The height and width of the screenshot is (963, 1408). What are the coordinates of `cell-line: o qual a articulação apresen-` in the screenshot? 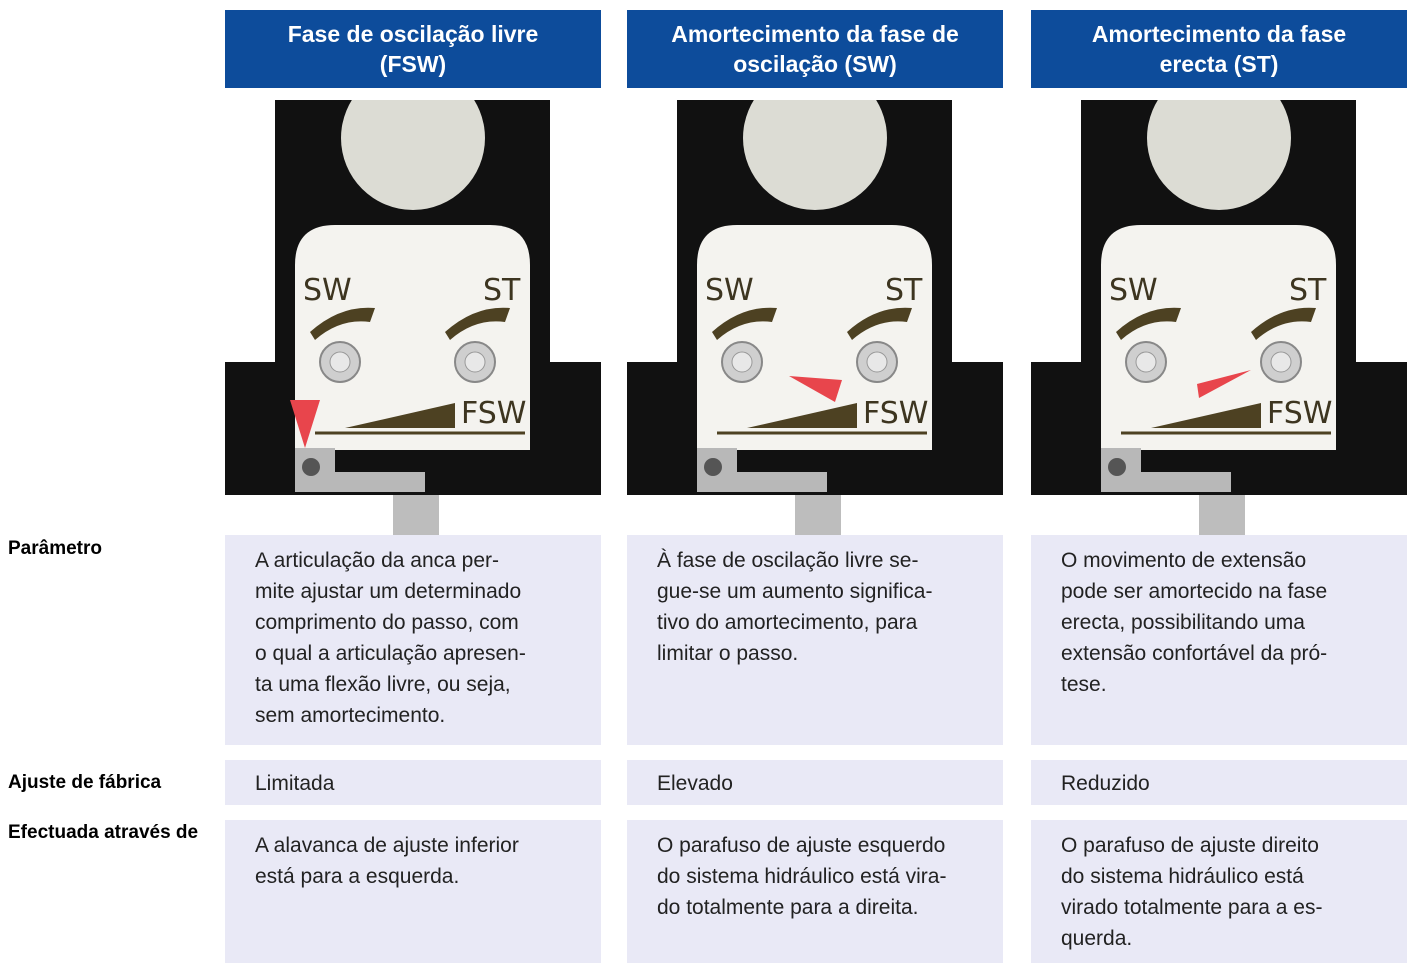 It's located at (390, 653).